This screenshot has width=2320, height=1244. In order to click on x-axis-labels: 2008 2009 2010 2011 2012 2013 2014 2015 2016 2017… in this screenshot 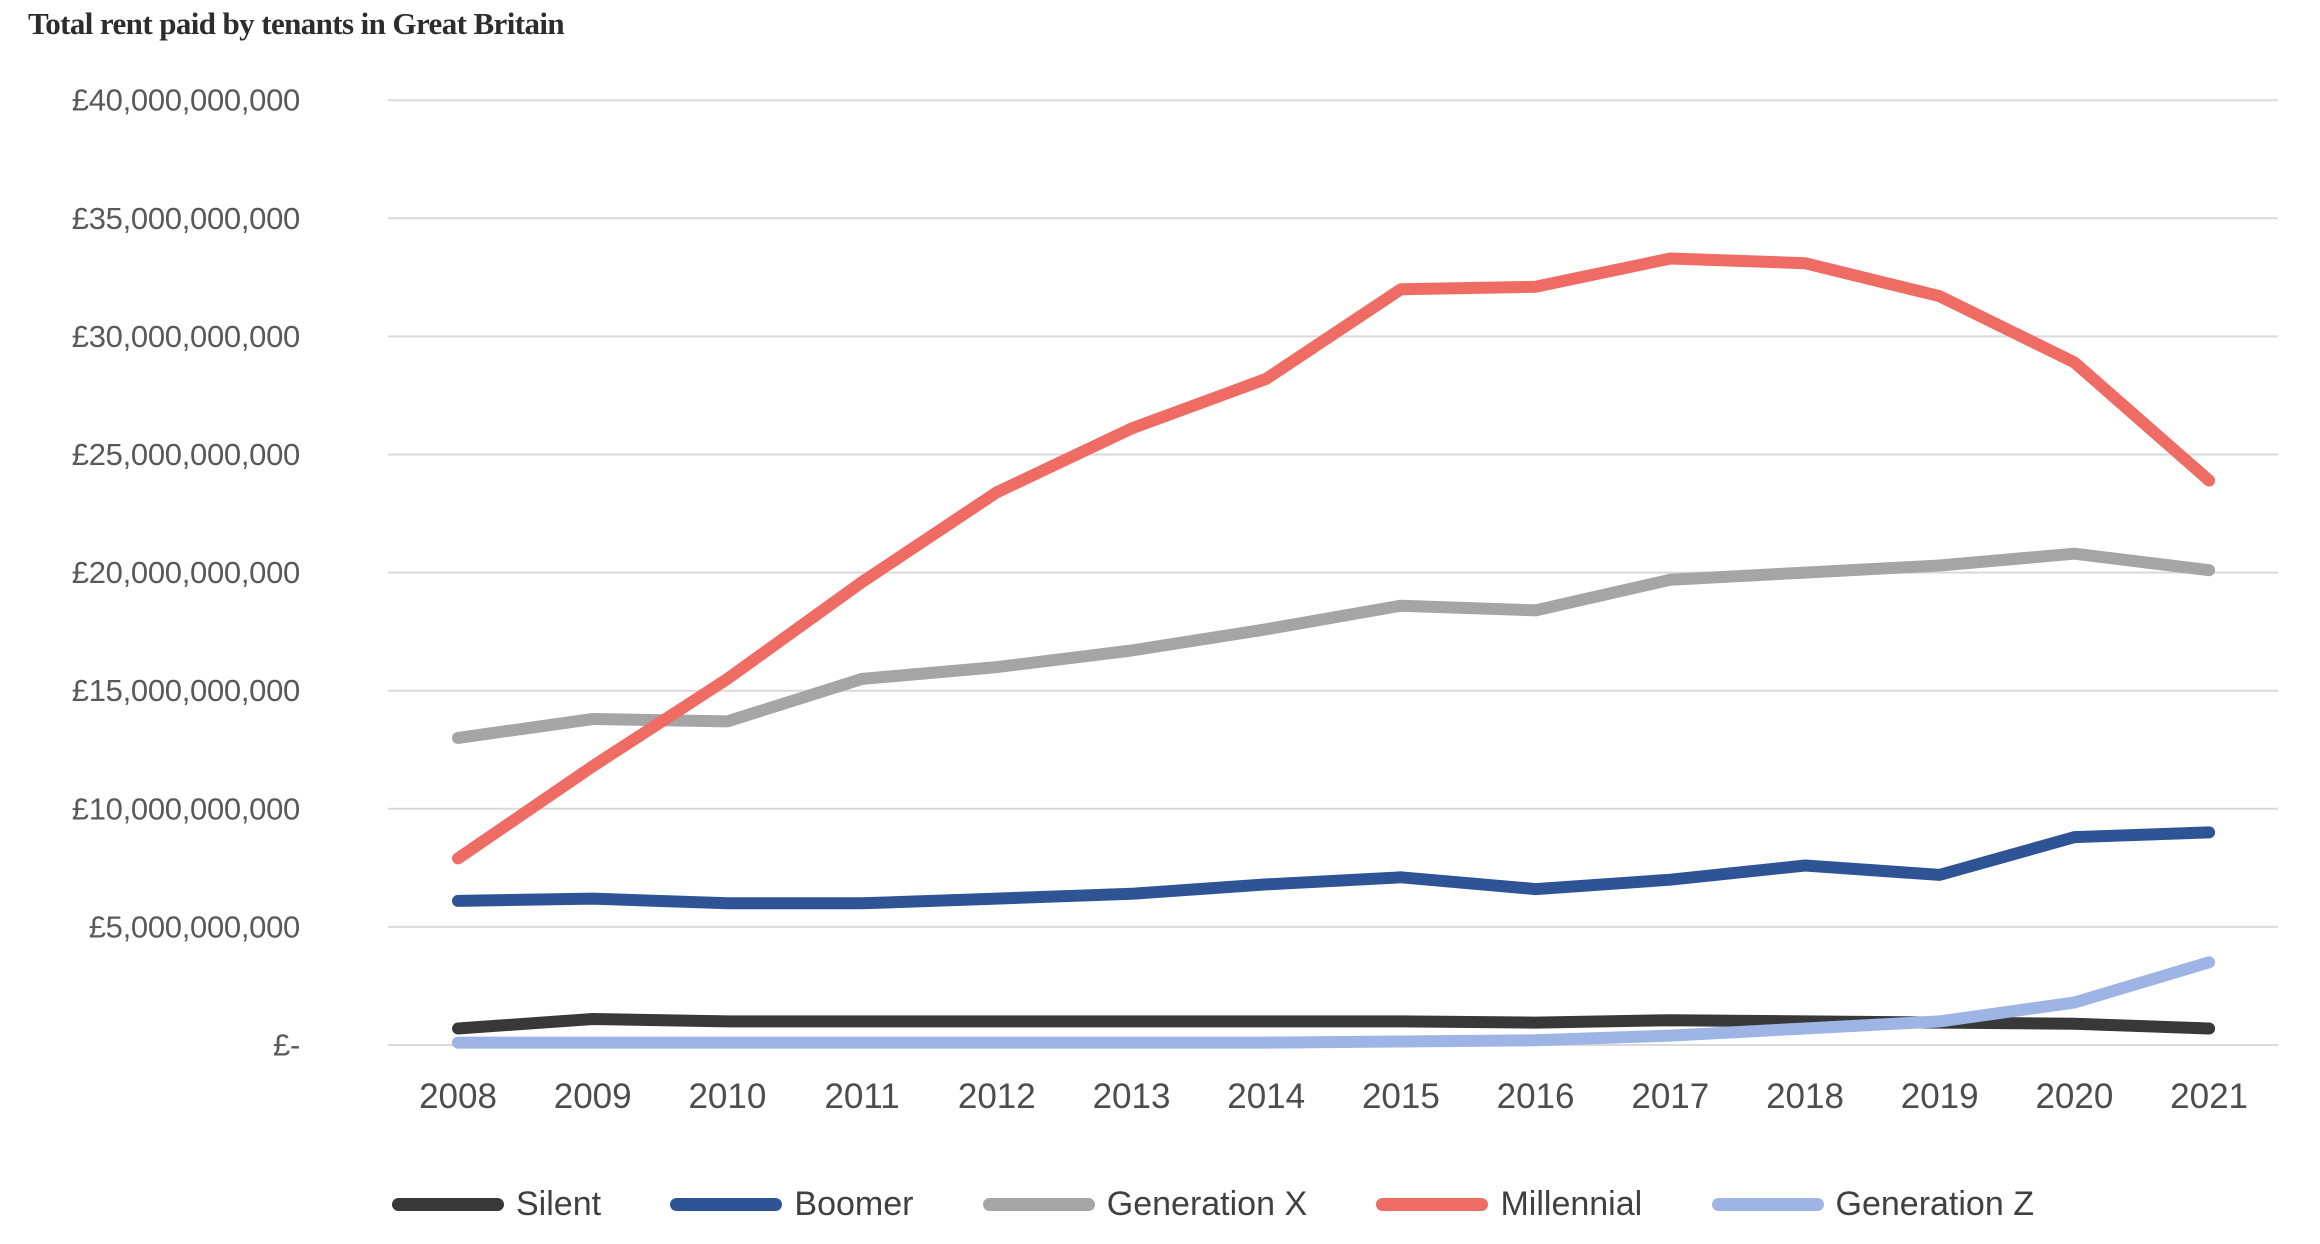, I will do `click(1333, 1096)`.